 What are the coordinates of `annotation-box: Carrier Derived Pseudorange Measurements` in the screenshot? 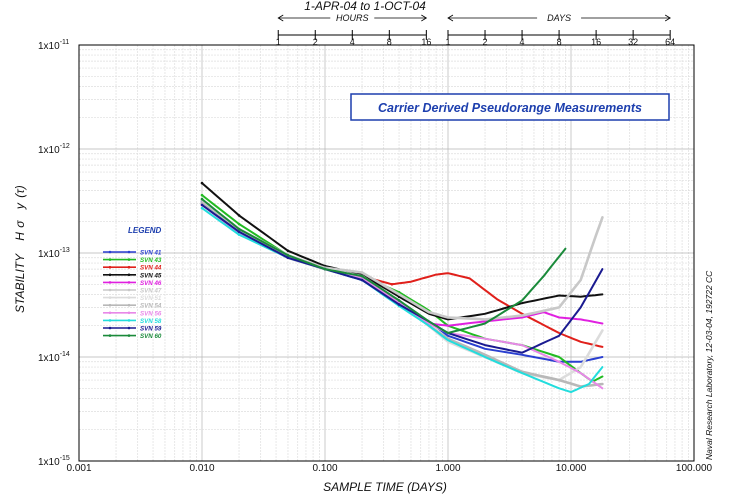 It's located at (510, 107).